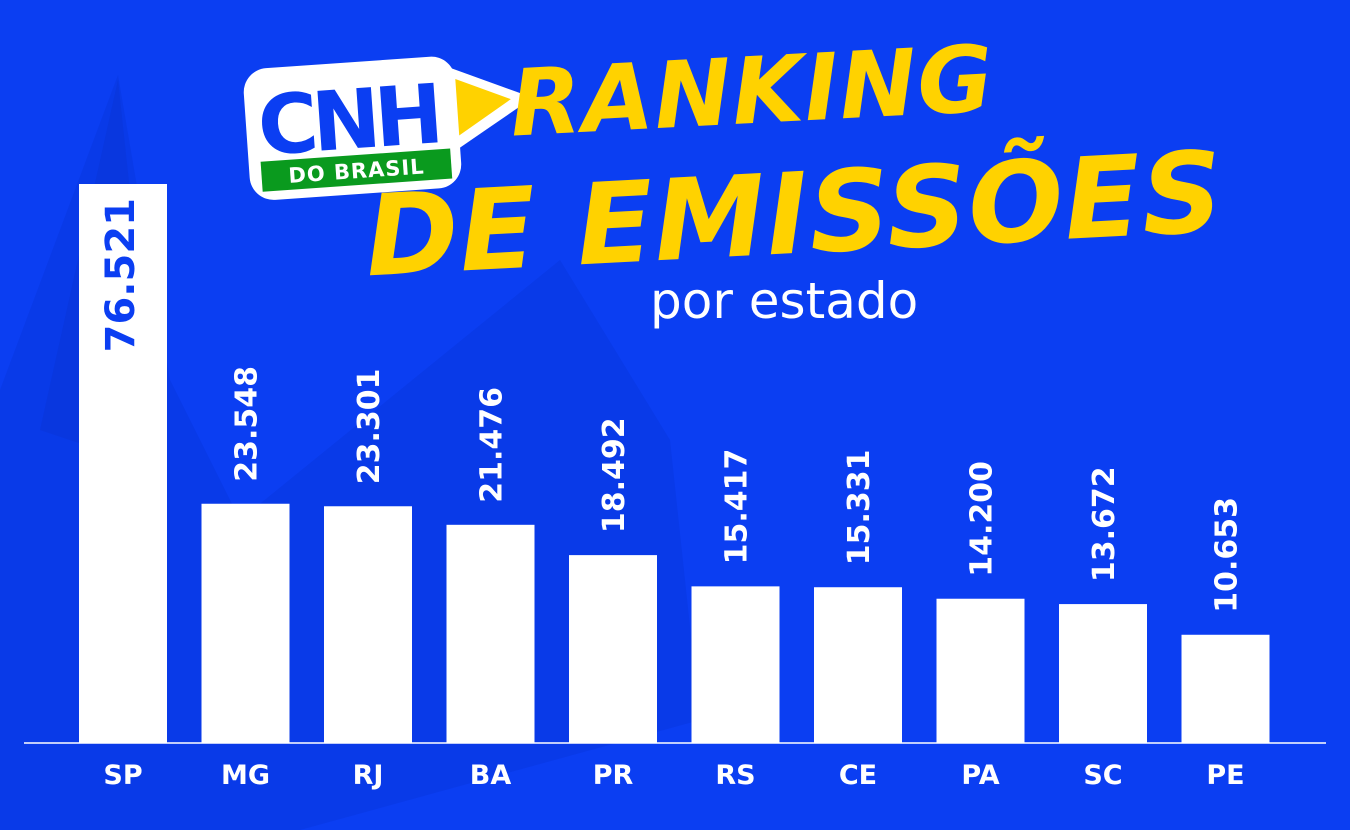  What do you see at coordinates (1225, 775) in the screenshot?
I see `category-label-PE: PE` at bounding box center [1225, 775].